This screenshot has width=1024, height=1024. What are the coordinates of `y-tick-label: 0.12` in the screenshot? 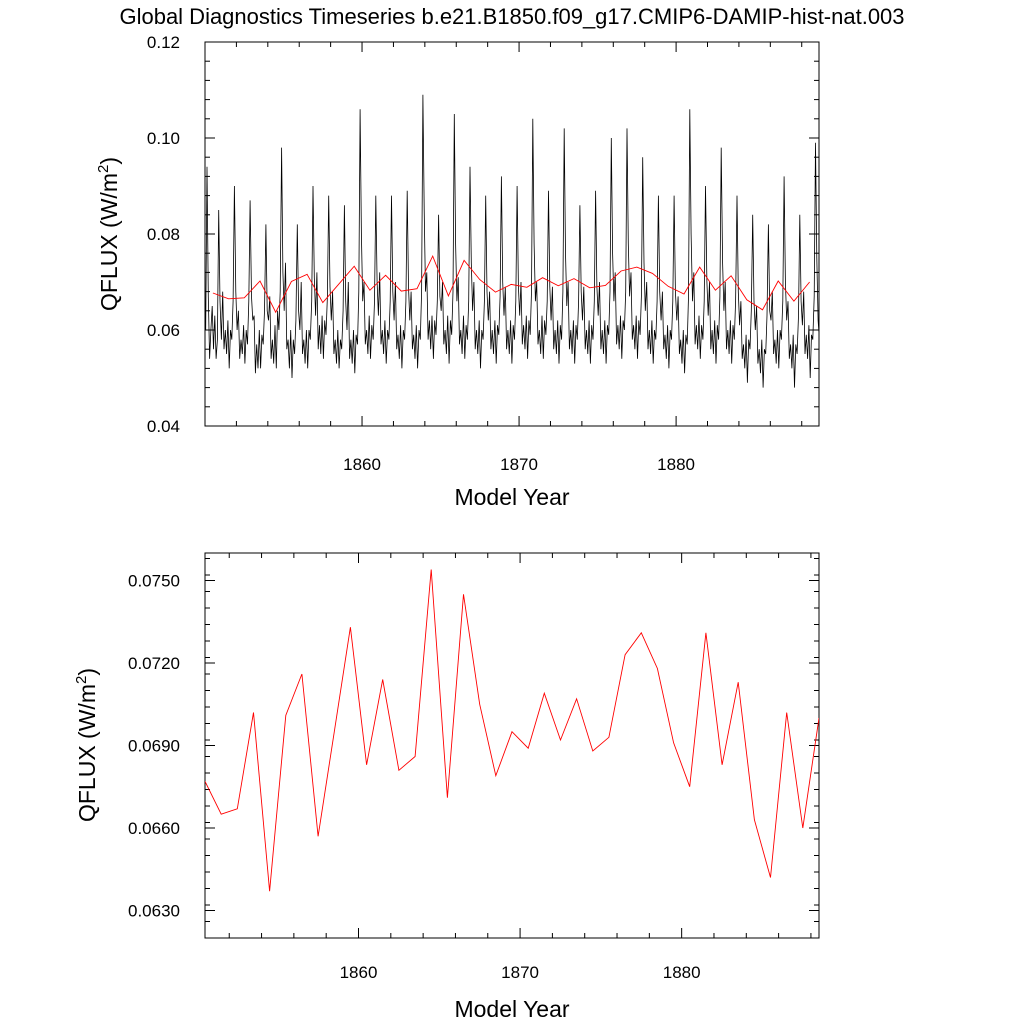 It's located at (163, 42).